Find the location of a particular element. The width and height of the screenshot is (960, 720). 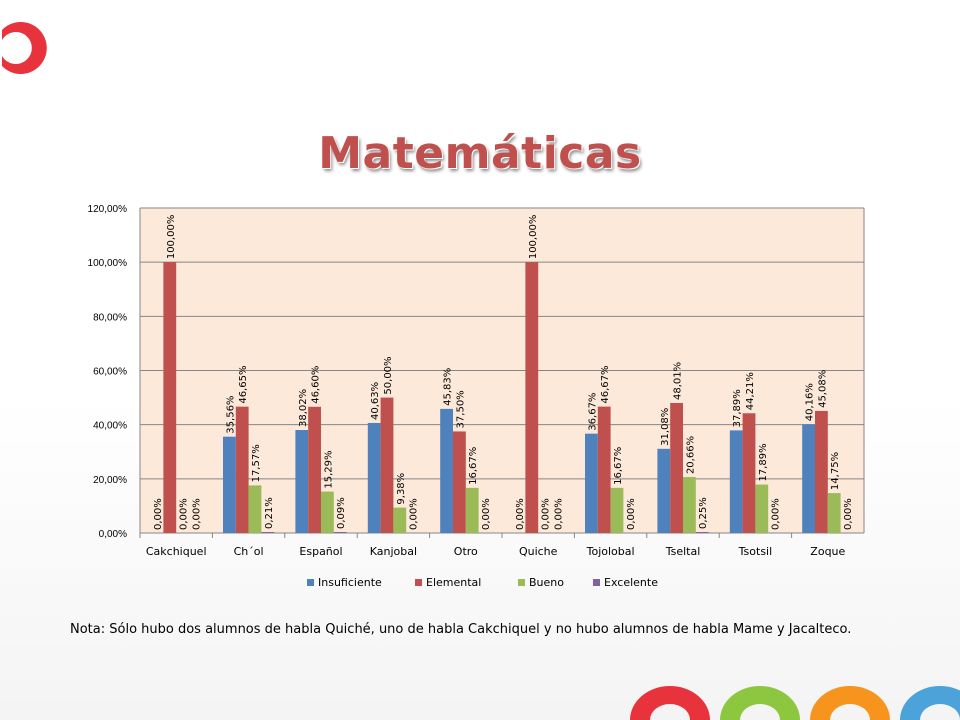

data-label: 40,16% is located at coordinates (810, 402).